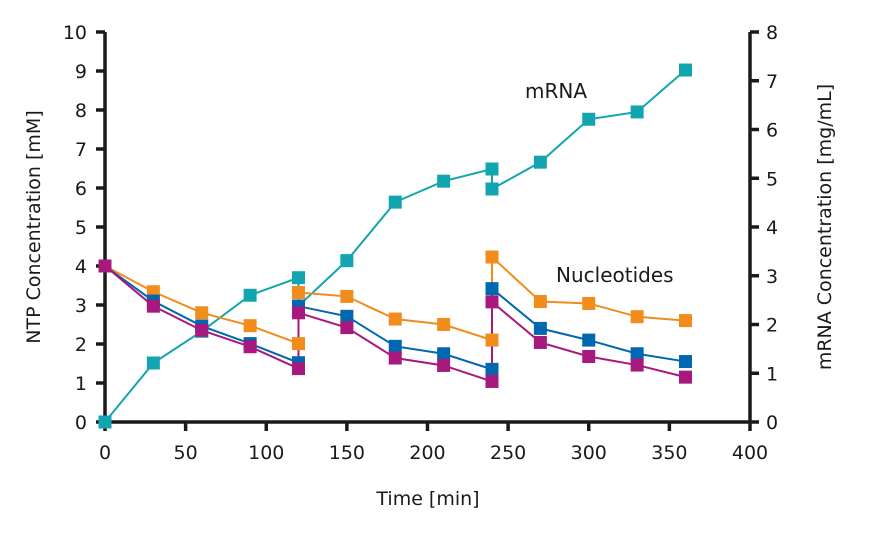  What do you see at coordinates (508, 453) in the screenshot?
I see `x-tick-label: 250` at bounding box center [508, 453].